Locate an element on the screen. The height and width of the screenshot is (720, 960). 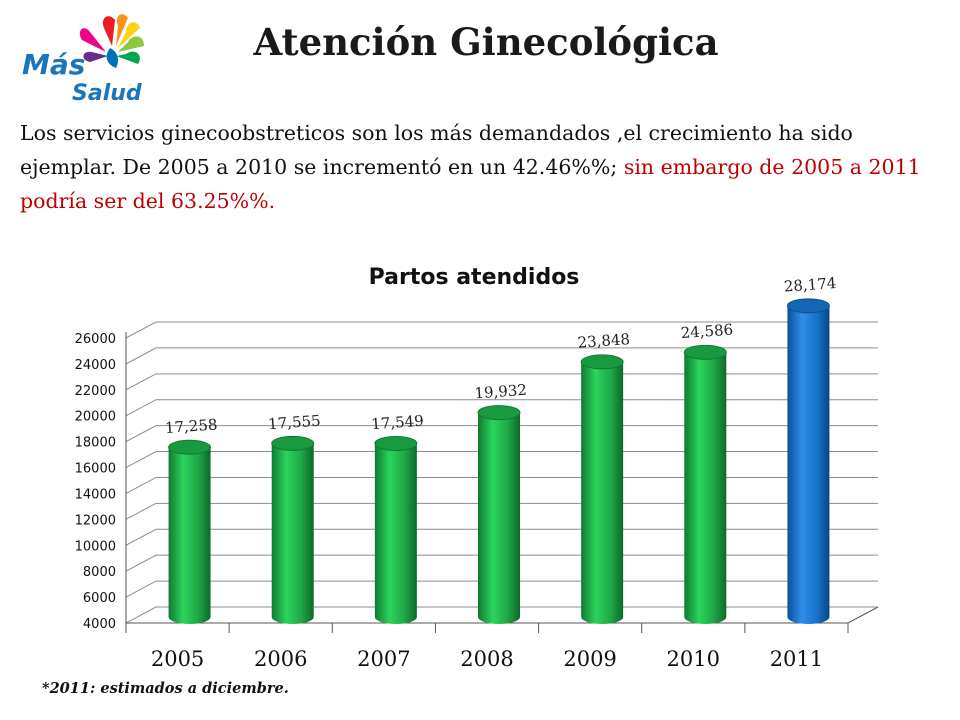
y-tick-label: 26000 is located at coordinates (95, 339).